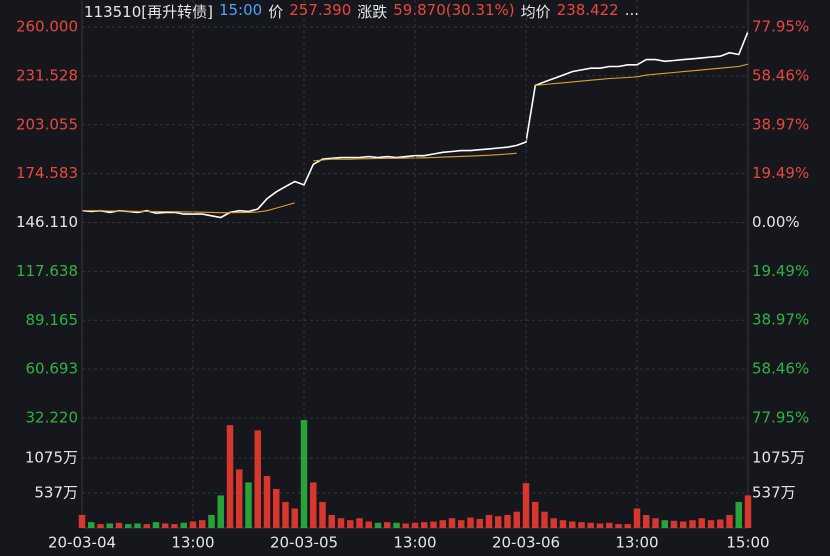 The image size is (830, 556). Describe the element at coordinates (774, 493) in the screenshot. I see `y2-tick-label: 537万` at that location.